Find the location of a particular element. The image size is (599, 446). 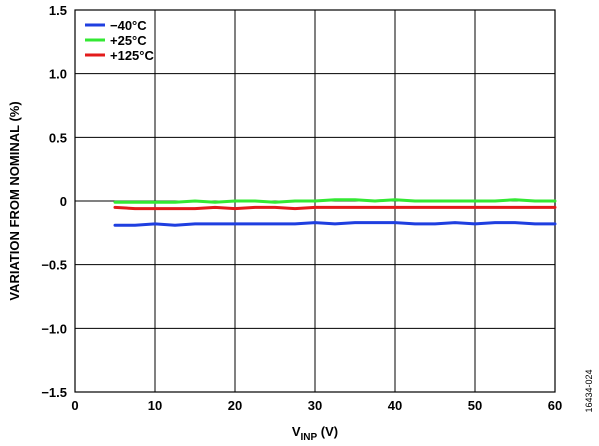

x-tick-labels: 0 10 20 30 40 50 60 is located at coordinates (316, 405).